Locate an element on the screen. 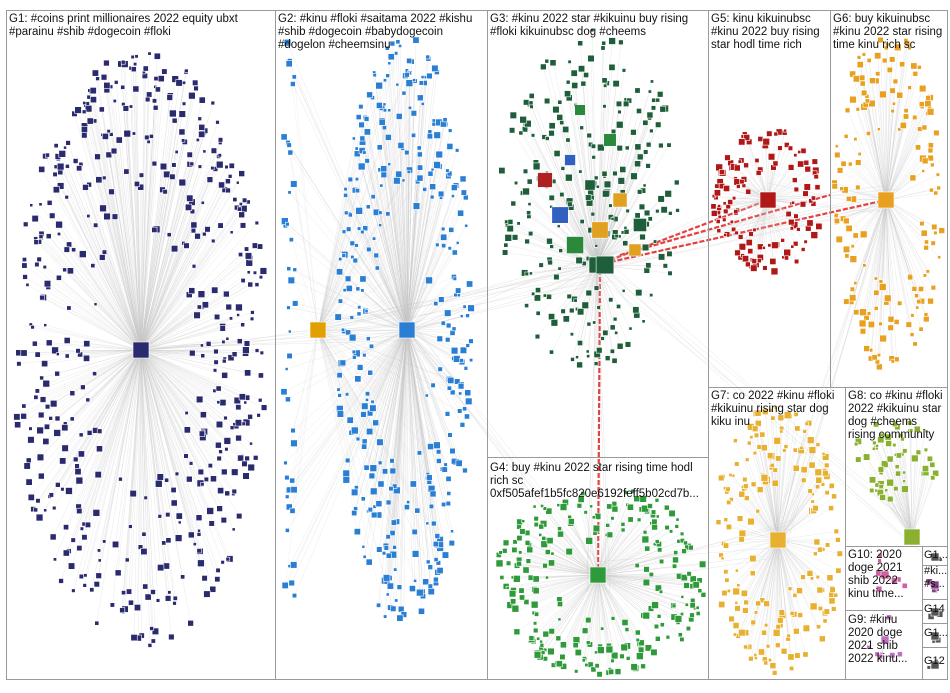 The width and height of the screenshot is (950, 693). group-box-g15 is located at coordinates (935, 635).